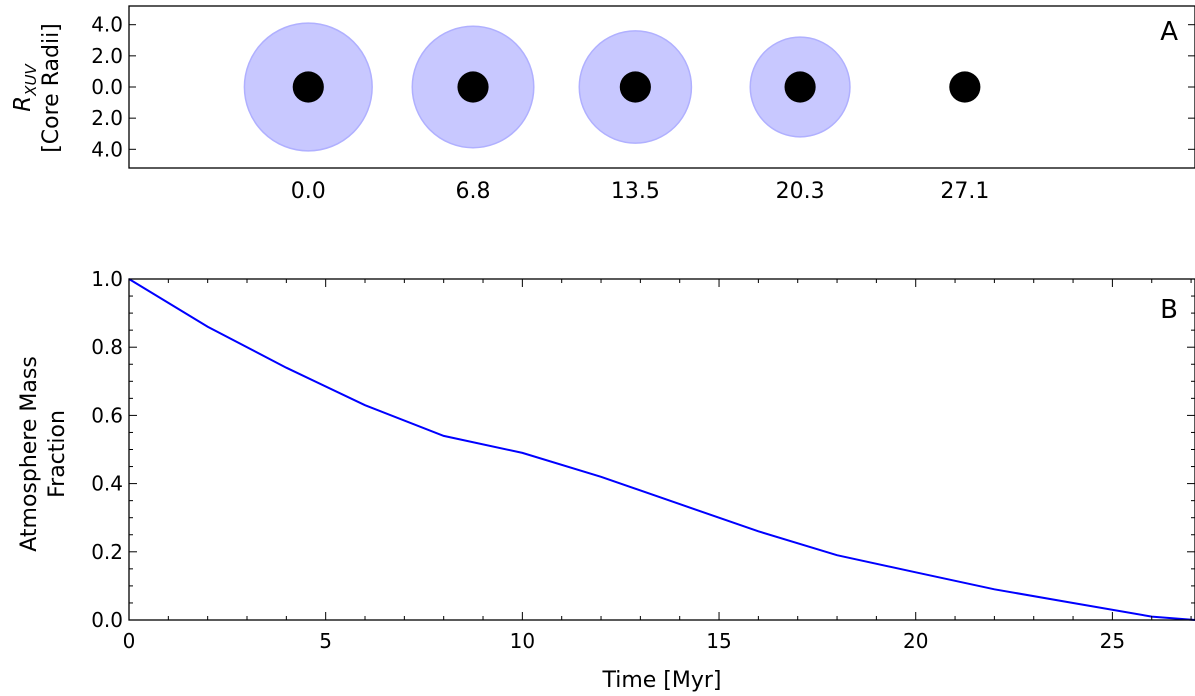 The width and height of the screenshot is (1195, 696). Describe the element at coordinates (23, 104) in the screenshot. I see `panel-a-ylabel-main: R` at that location.